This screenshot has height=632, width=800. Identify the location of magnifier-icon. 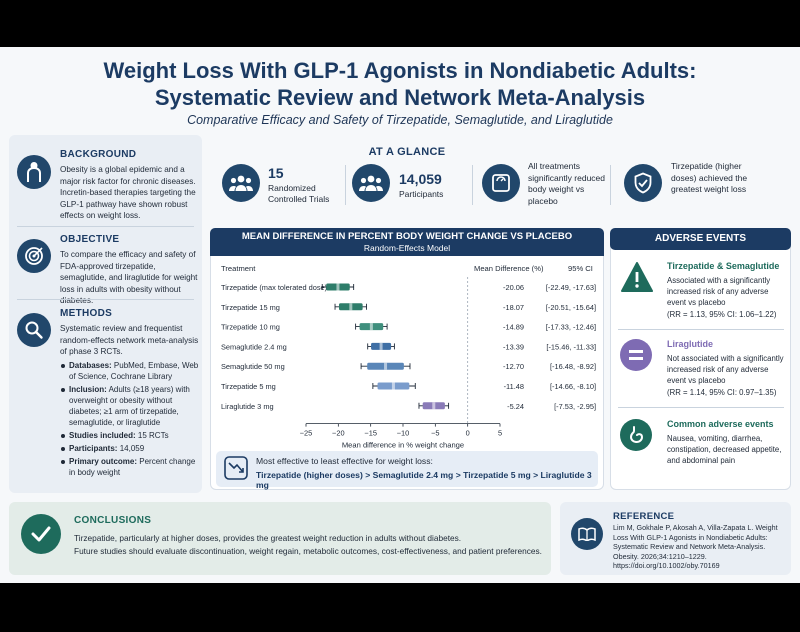
(34, 330).